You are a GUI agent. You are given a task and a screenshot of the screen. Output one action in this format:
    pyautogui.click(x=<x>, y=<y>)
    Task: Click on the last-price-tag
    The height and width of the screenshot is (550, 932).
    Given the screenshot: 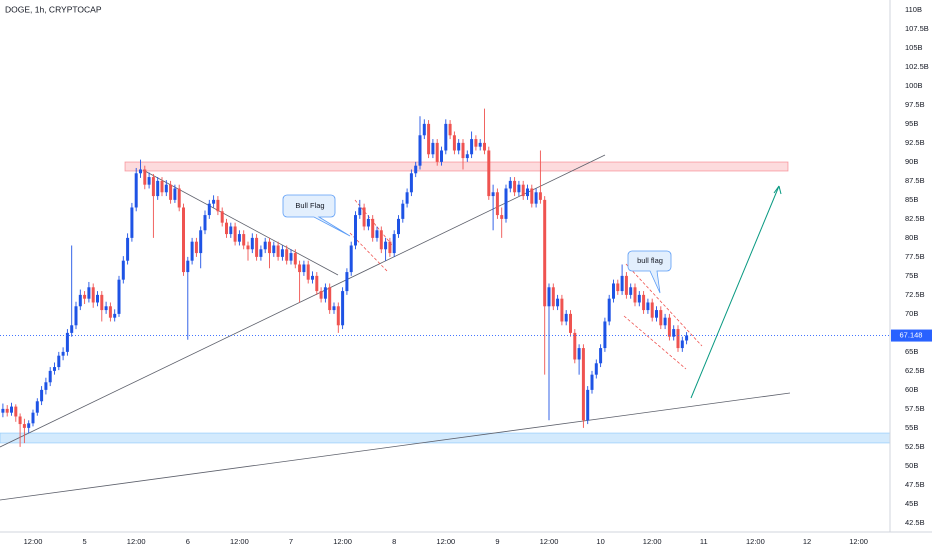 What is the action you would take?
    pyautogui.click(x=911, y=335)
    